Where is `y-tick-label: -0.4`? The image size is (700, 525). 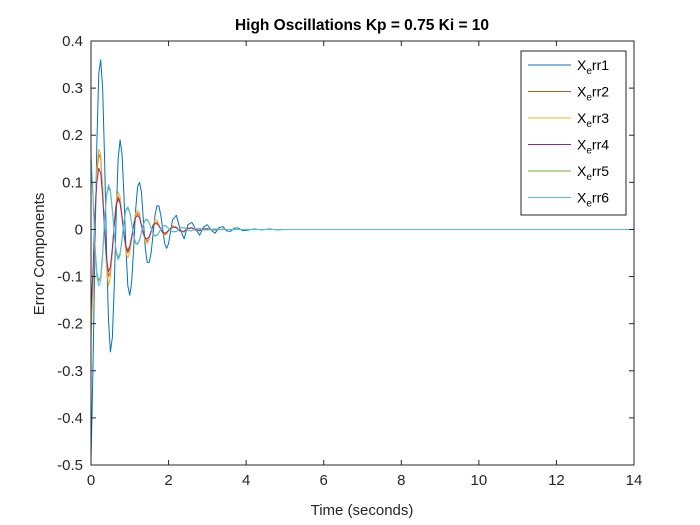 y-tick-label: -0.4 is located at coordinates (70, 418).